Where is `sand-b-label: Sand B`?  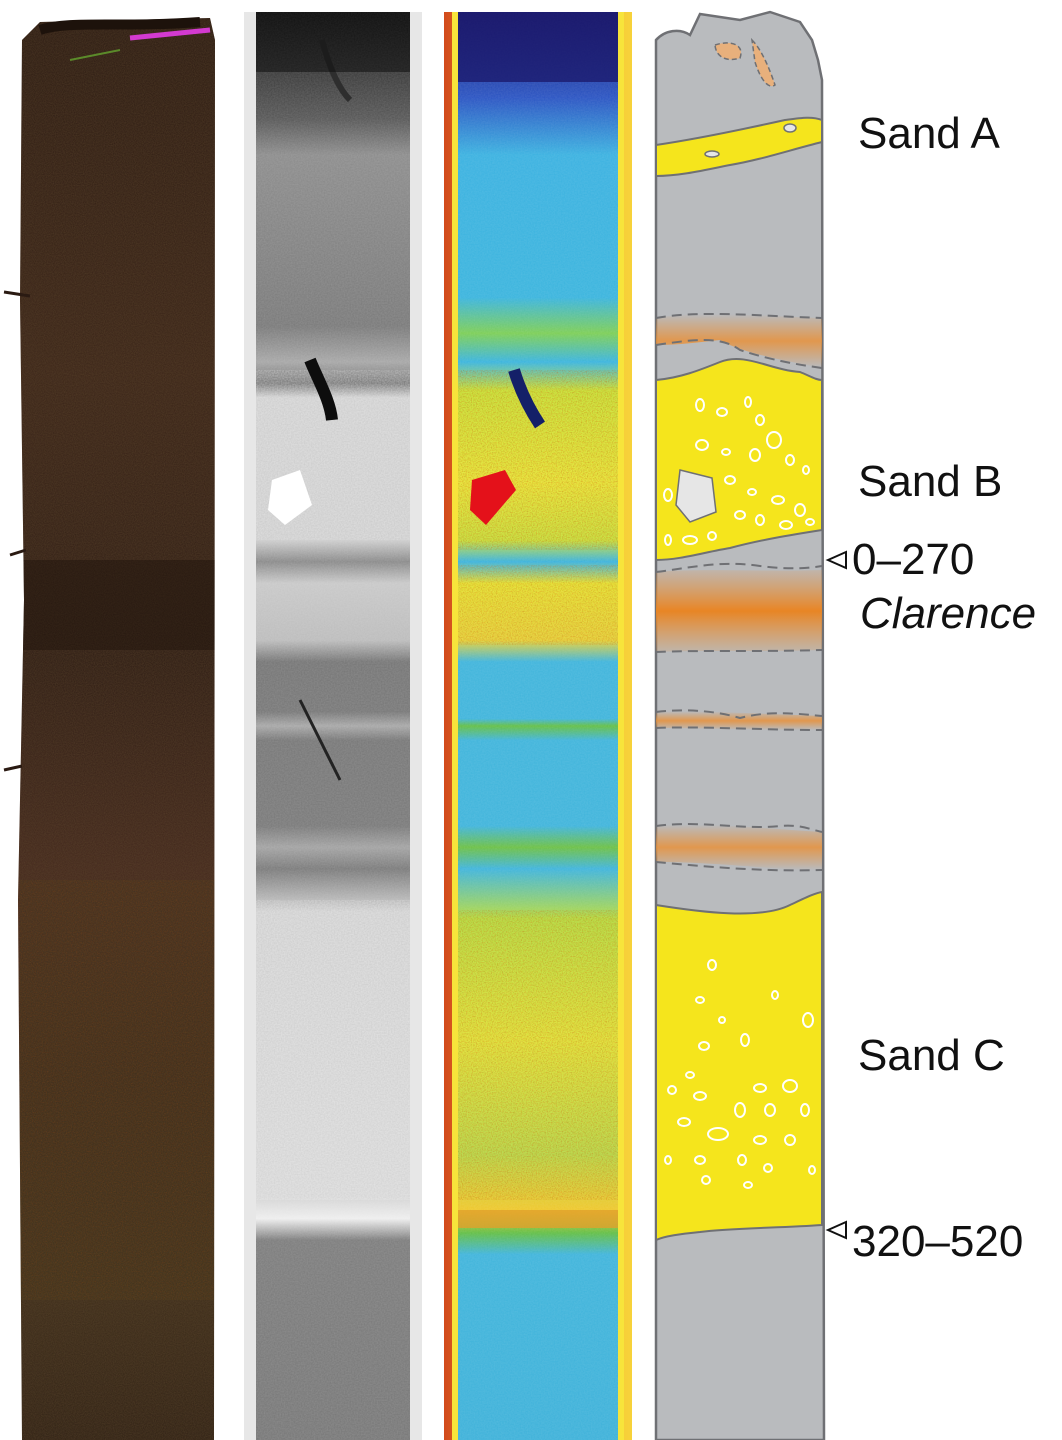 sand-b-label: Sand B is located at coordinates (930, 481).